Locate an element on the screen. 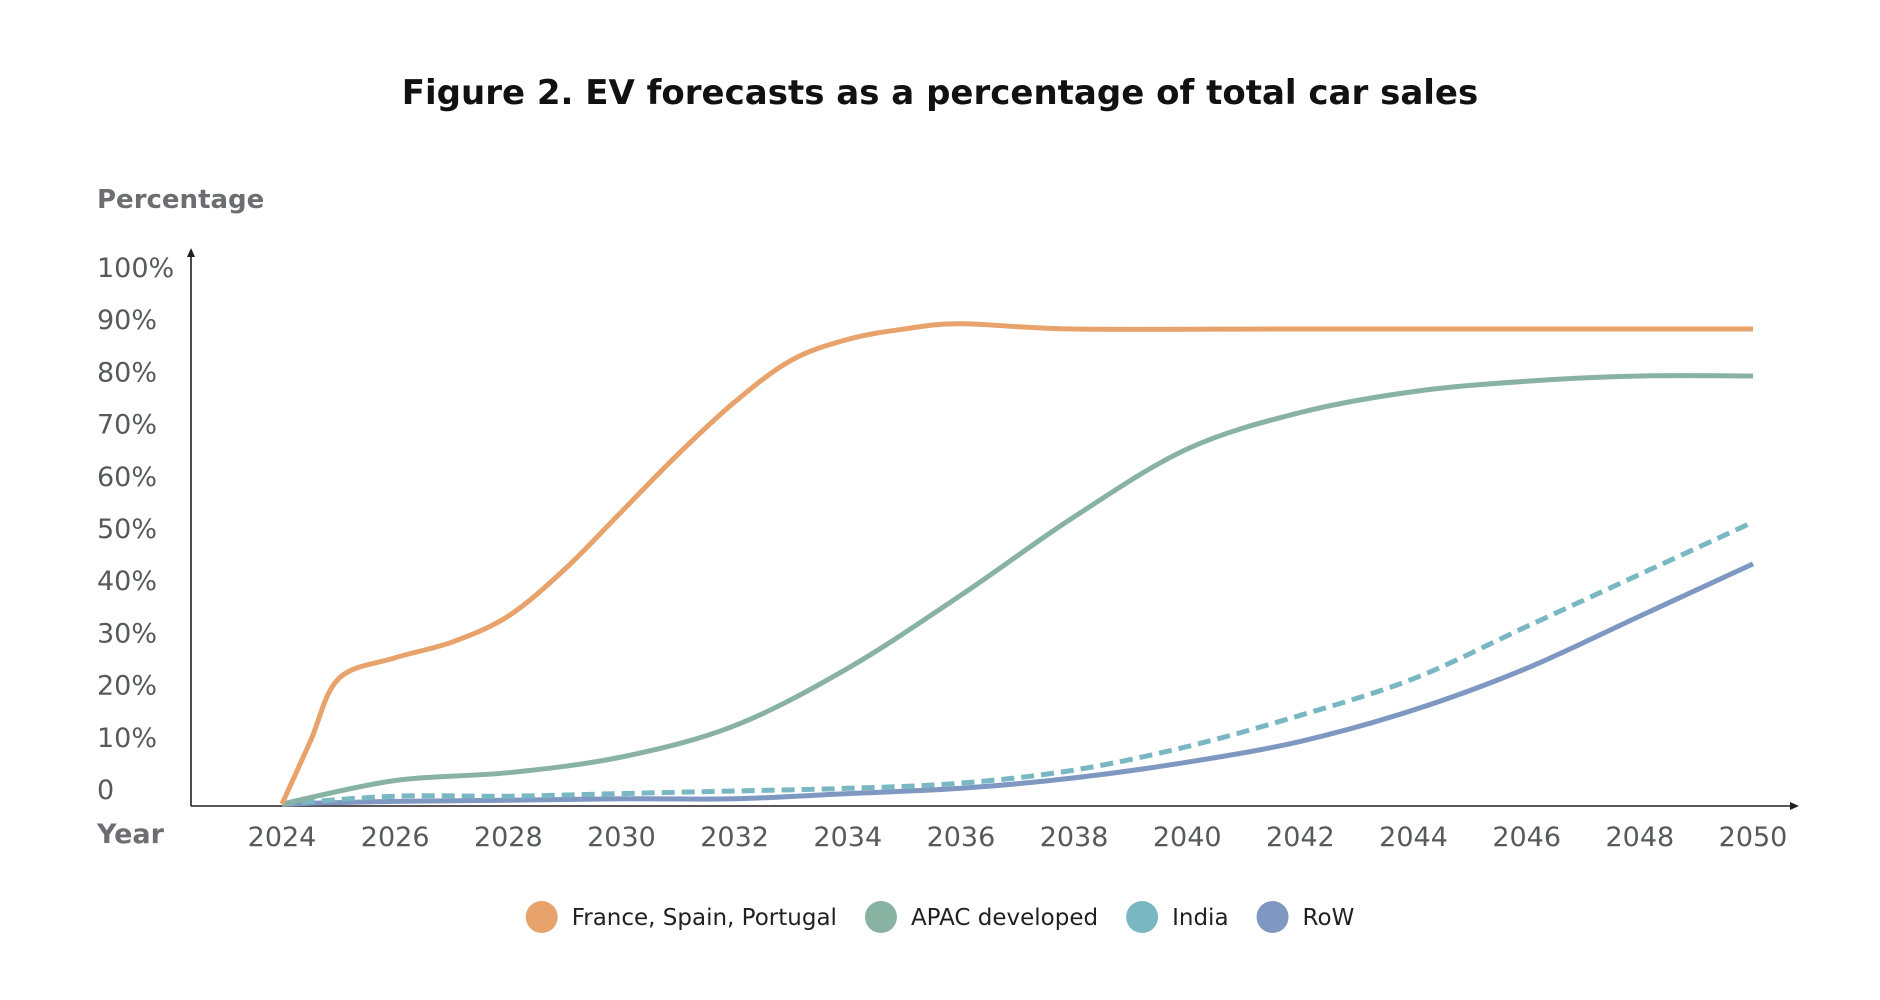 Image resolution: width=1880 pixels, height=1000 pixels. y-tick-label: 100% is located at coordinates (135, 268).